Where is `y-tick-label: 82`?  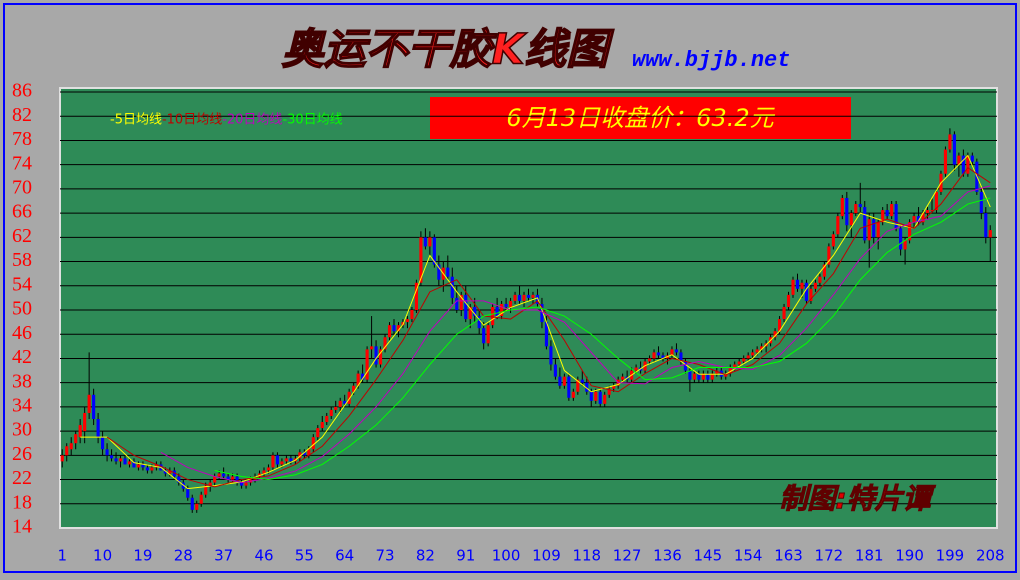
y-tick-label: 82 is located at coordinates (22, 115).